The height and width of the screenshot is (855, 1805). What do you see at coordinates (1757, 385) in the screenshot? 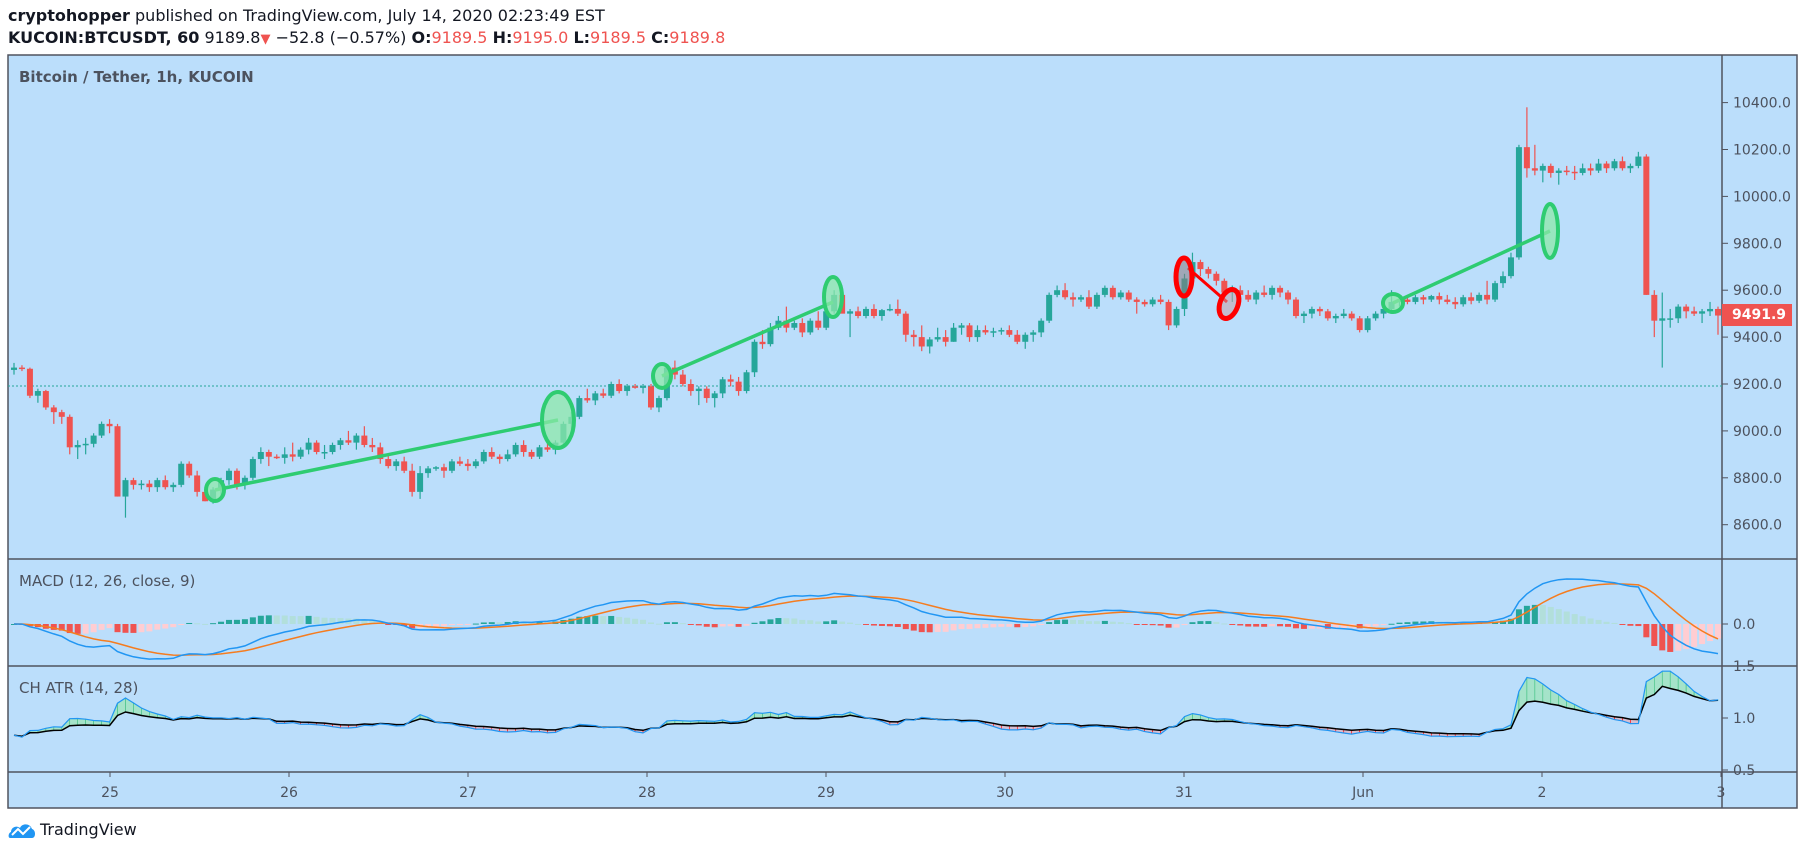
I see `price-tick-label: 9200.0` at bounding box center [1757, 385].